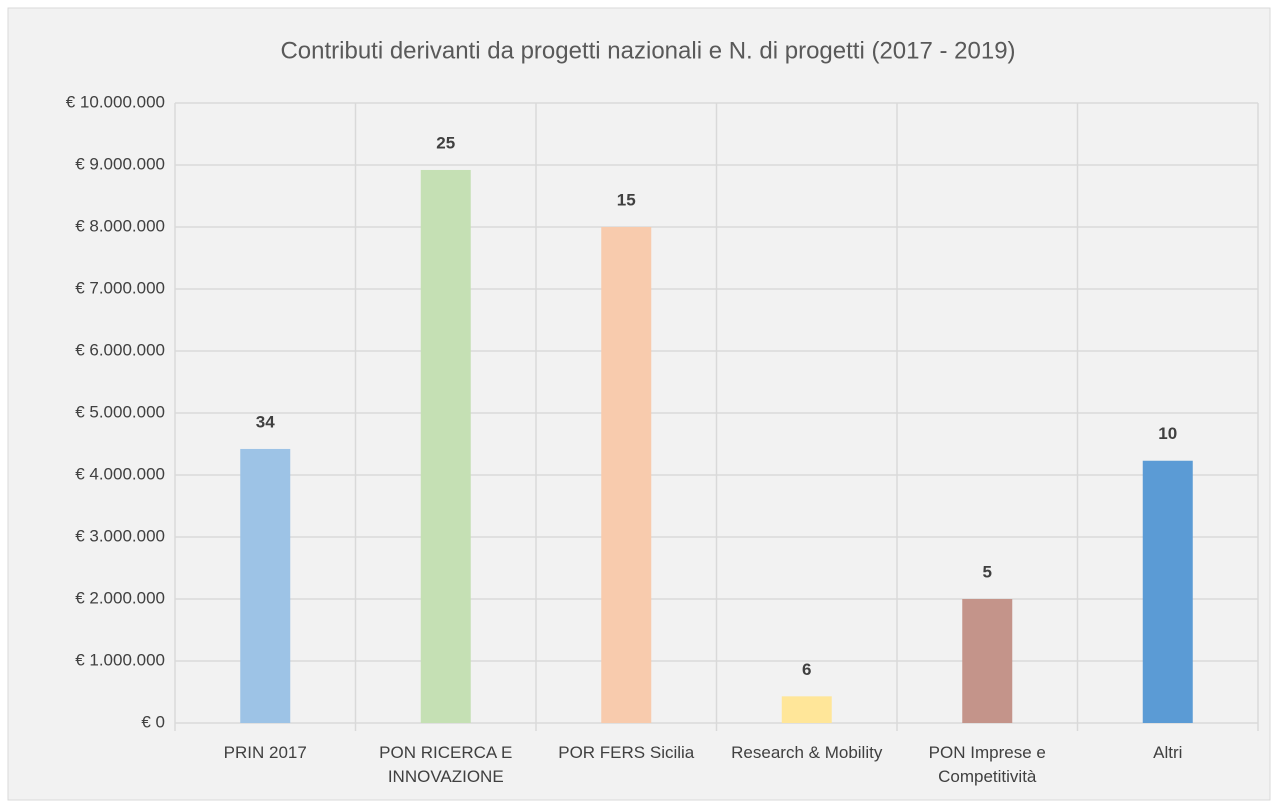  What do you see at coordinates (153, 721) in the screenshot?
I see `y-tick-label: € 0` at bounding box center [153, 721].